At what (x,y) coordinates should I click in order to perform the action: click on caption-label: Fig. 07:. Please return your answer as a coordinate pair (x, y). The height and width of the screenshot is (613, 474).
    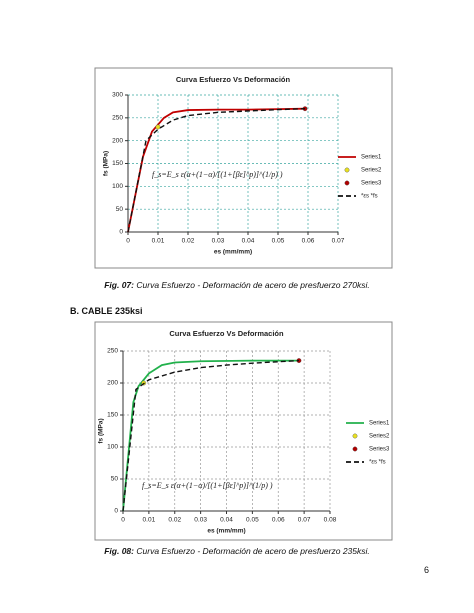
    Looking at the image, I should click on (119, 285).